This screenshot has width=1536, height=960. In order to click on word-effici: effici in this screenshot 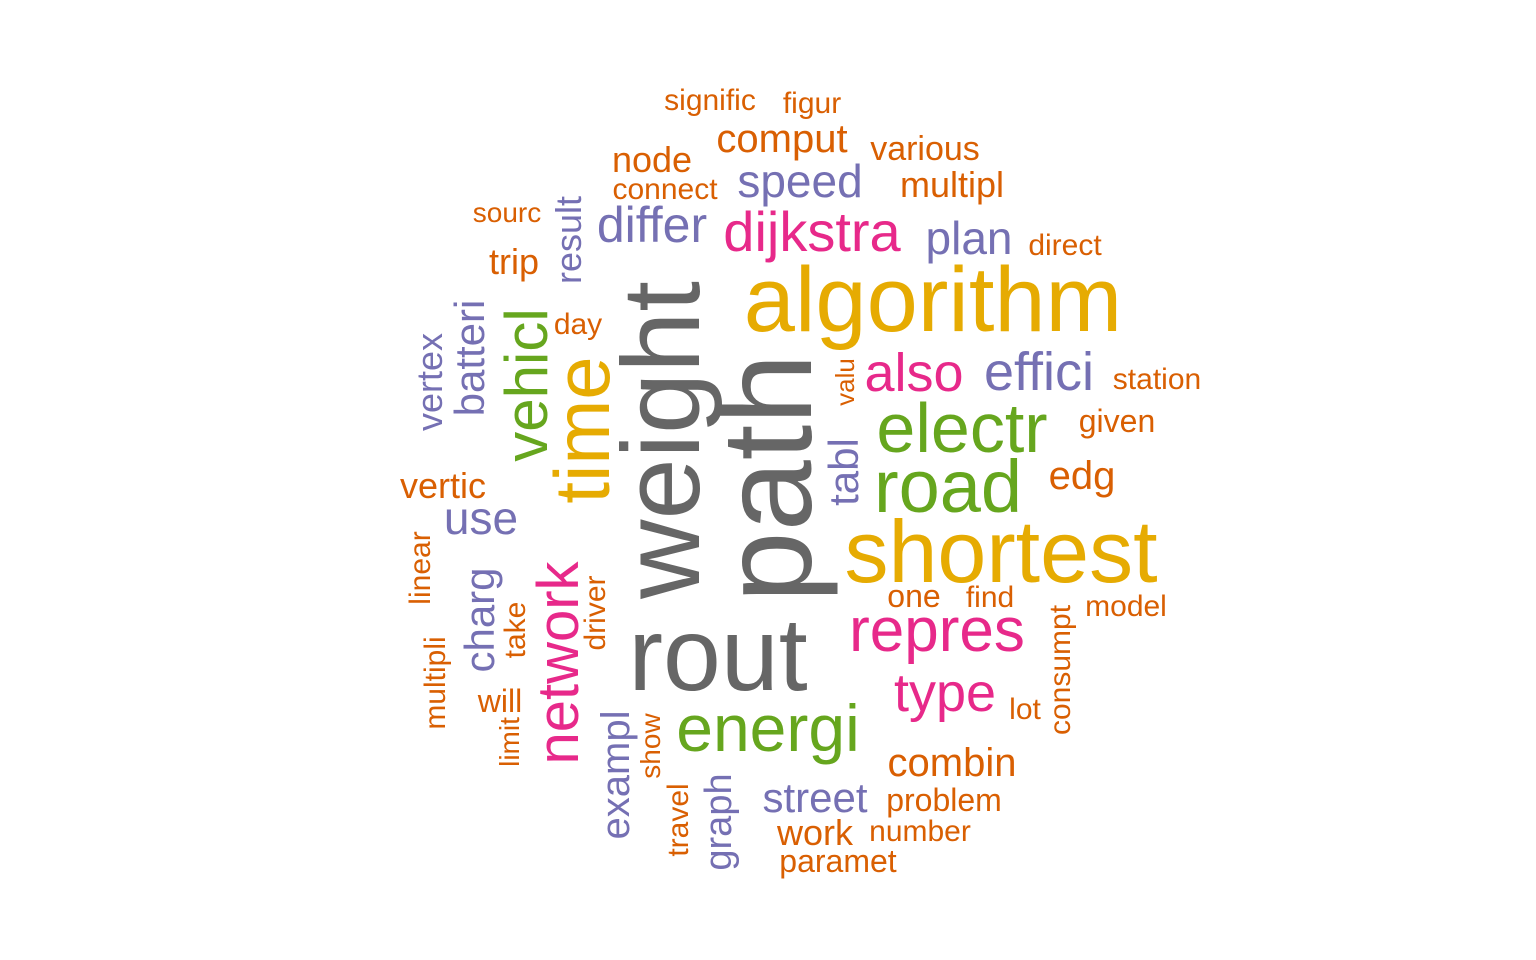, I will do `click(1039, 372)`.